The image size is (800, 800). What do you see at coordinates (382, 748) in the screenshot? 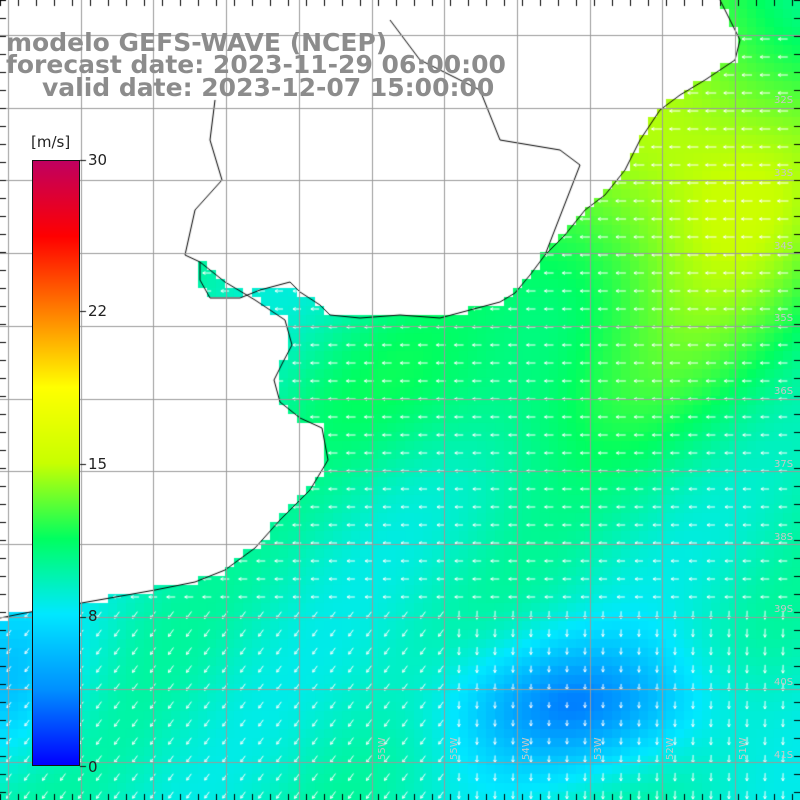
I see `lon-label-55w-a: 55W` at bounding box center [382, 748].